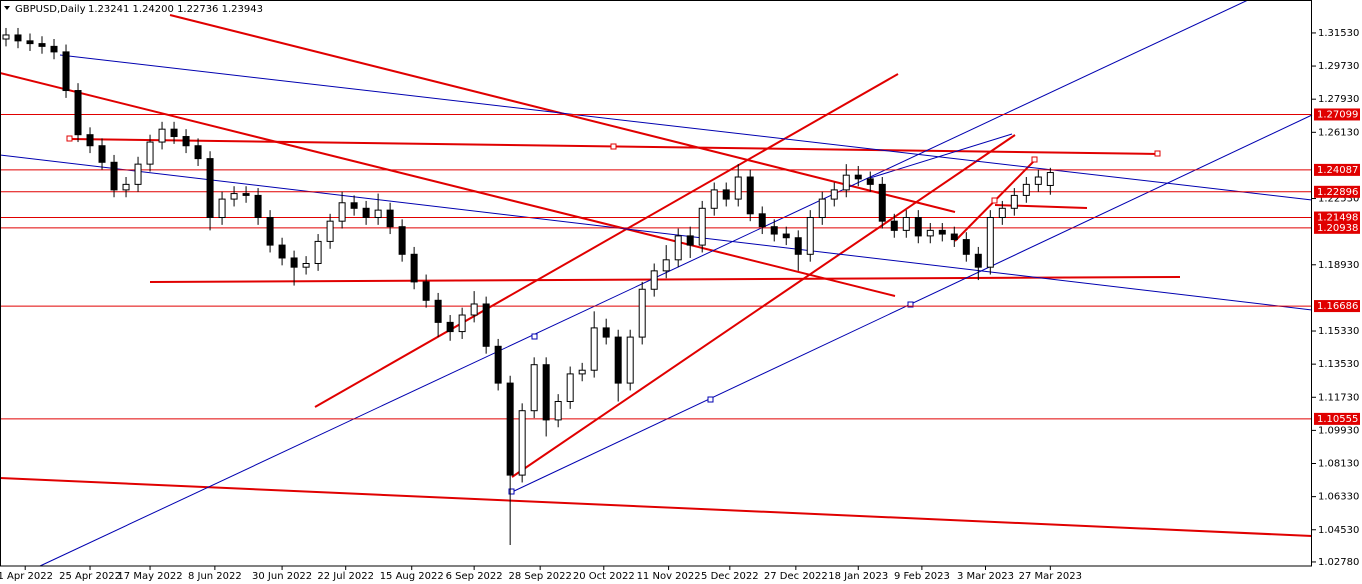 Image resolution: width=1362 pixels, height=584 pixels. I want to click on y-tick-label: 1.06330, so click(1338, 497).